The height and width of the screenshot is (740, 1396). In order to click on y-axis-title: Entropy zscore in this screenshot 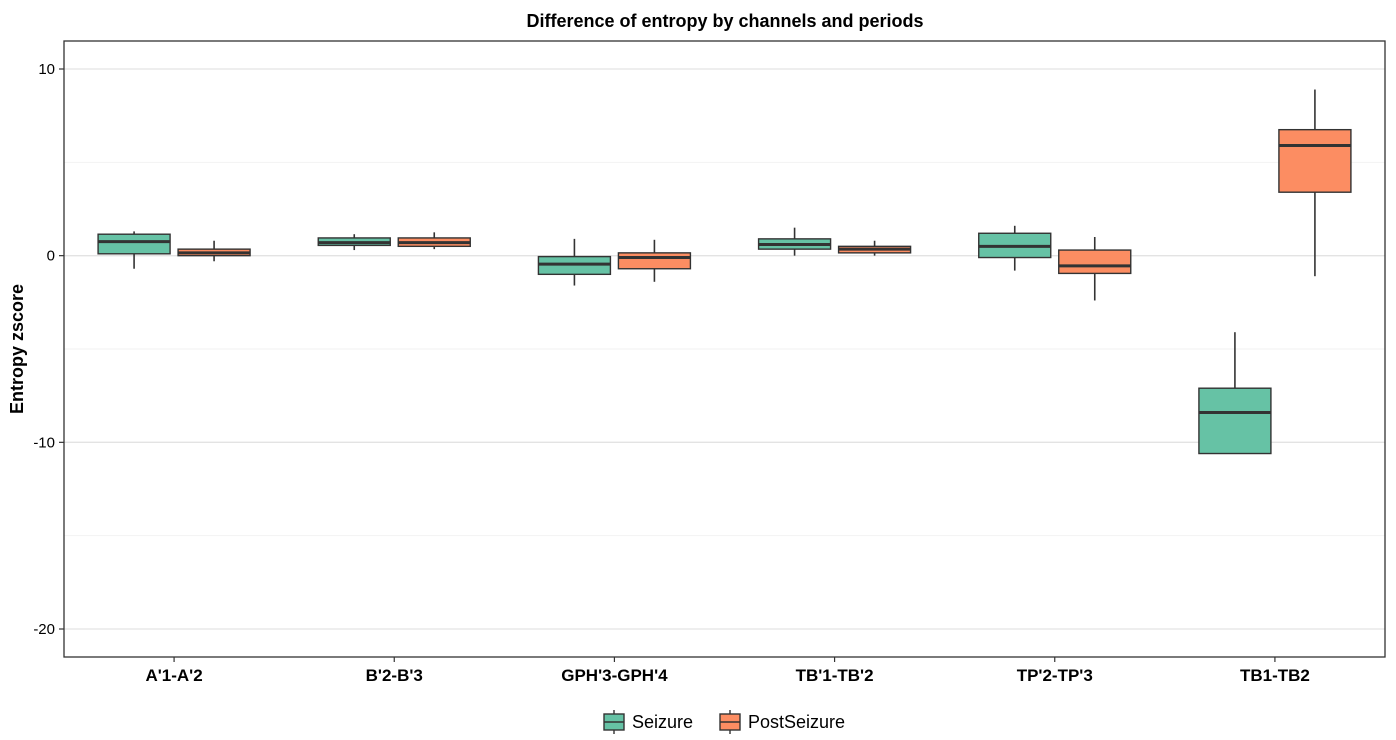, I will do `click(17, 349)`.